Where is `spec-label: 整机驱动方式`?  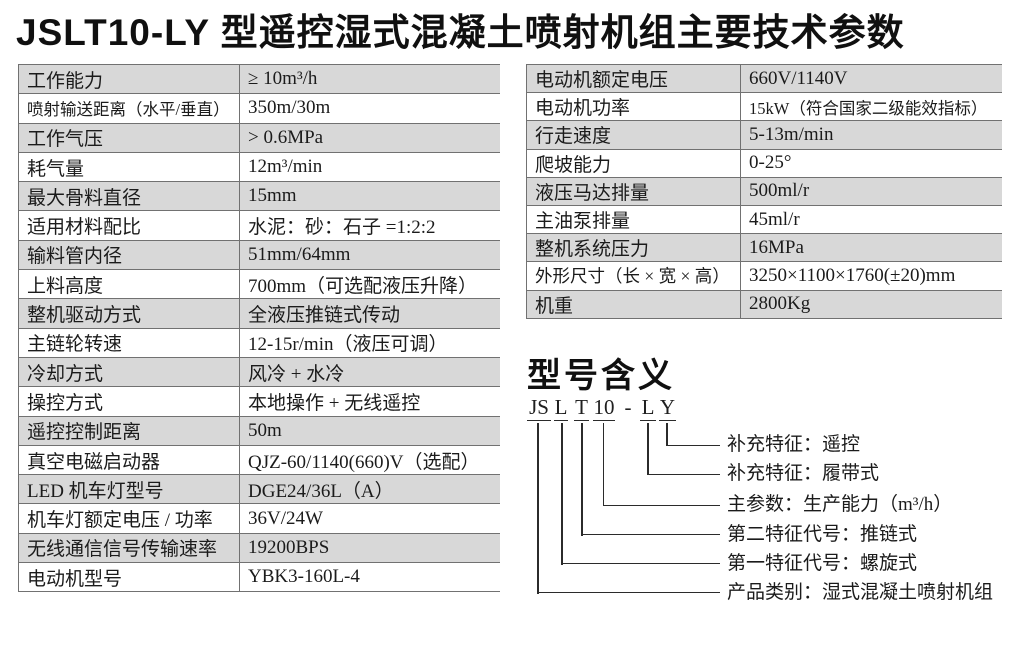
spec-label: 整机驱动方式 is located at coordinates (129, 313).